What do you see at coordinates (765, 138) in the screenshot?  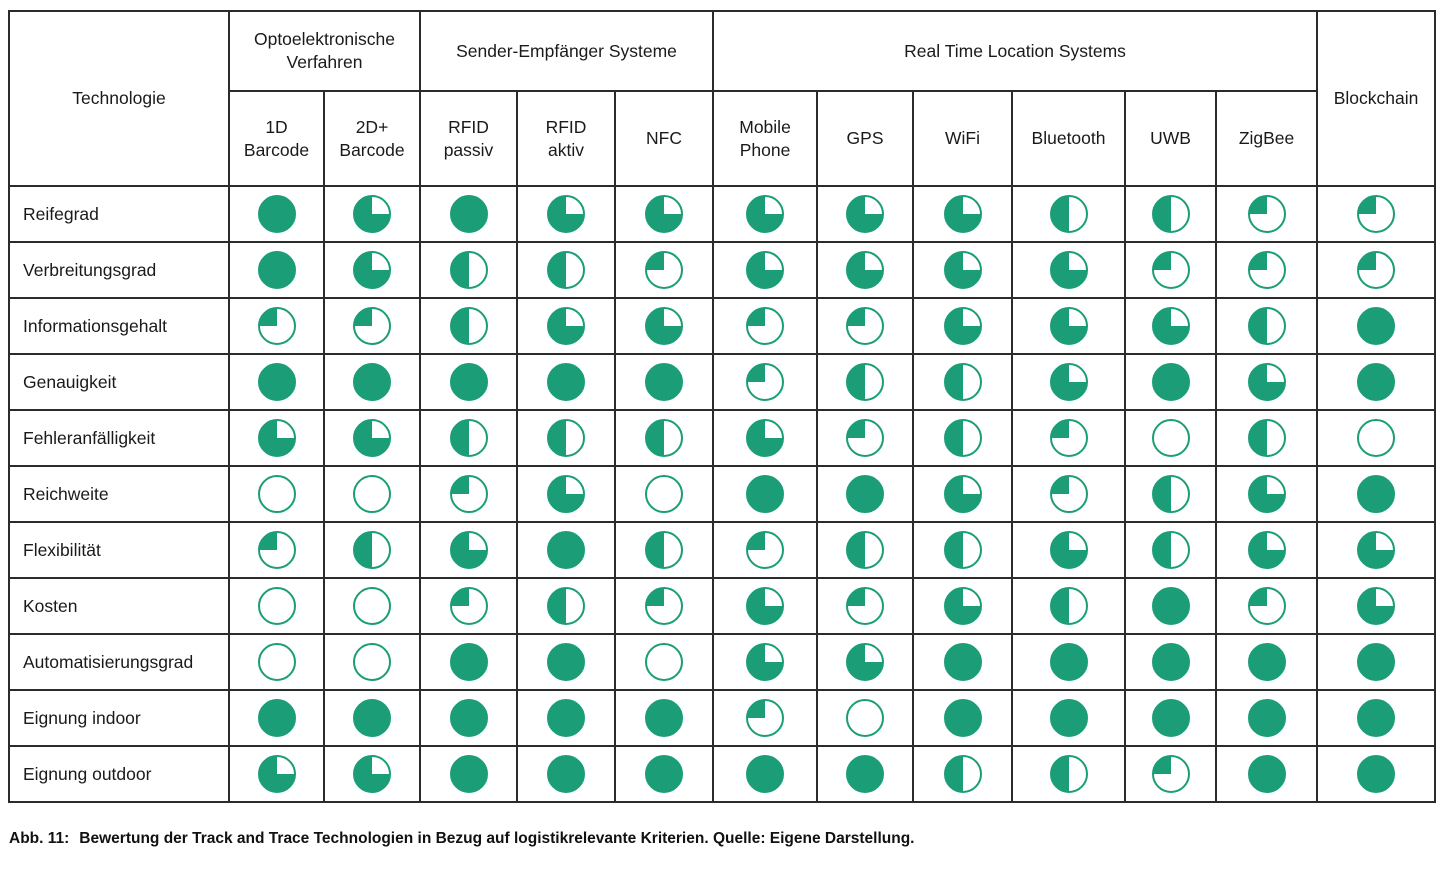 I see `column-header: Mobile Phone` at bounding box center [765, 138].